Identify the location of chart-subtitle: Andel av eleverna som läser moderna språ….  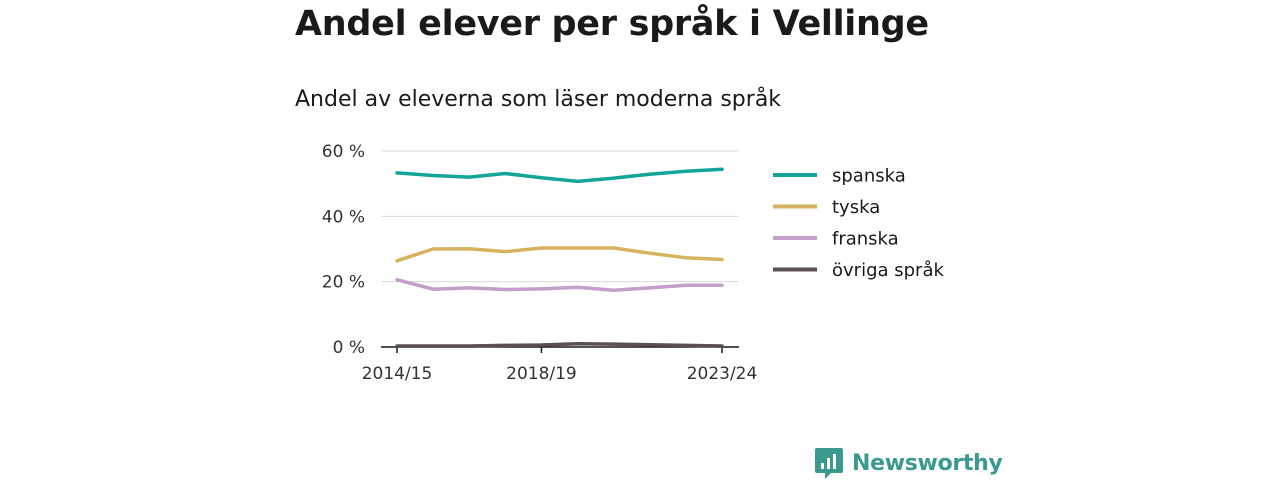
(538, 99).